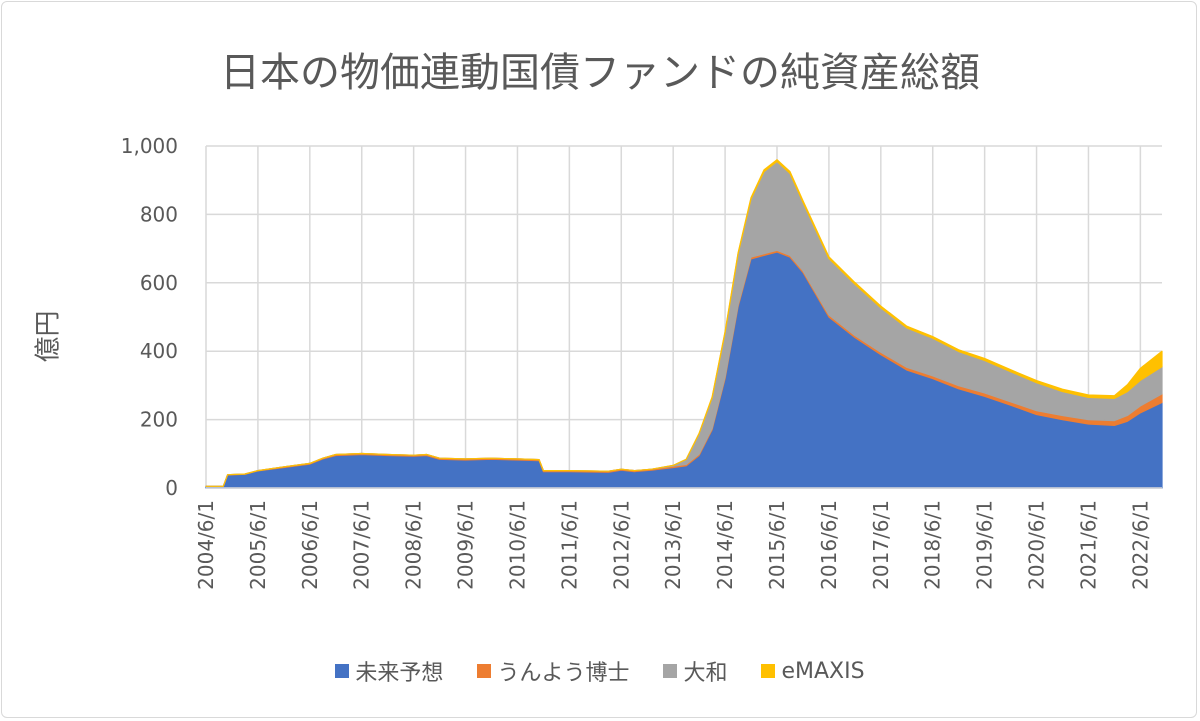 This screenshot has height=721, width=1200. What do you see at coordinates (1088, 545) in the screenshot?
I see `x-tick-label: 2021/6/1` at bounding box center [1088, 545].